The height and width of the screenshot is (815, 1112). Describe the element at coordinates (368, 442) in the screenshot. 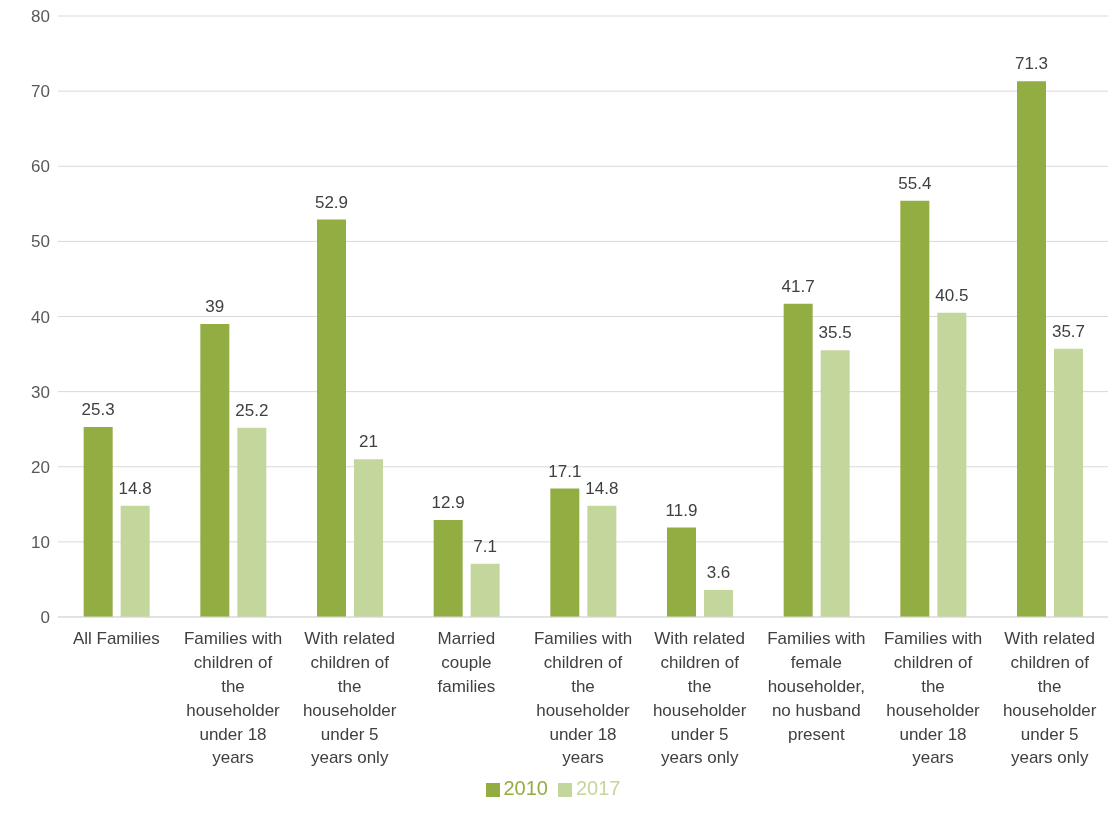

I see `data-label: 21` at that location.